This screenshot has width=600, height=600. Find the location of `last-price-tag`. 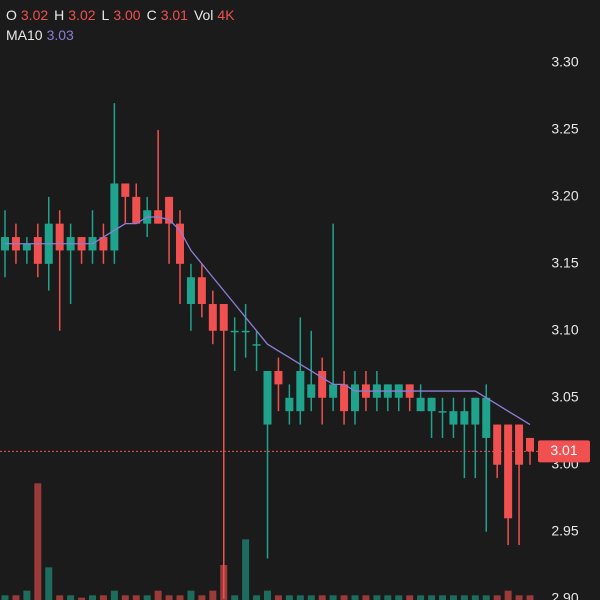

last-price-tag is located at coordinates (564, 451).